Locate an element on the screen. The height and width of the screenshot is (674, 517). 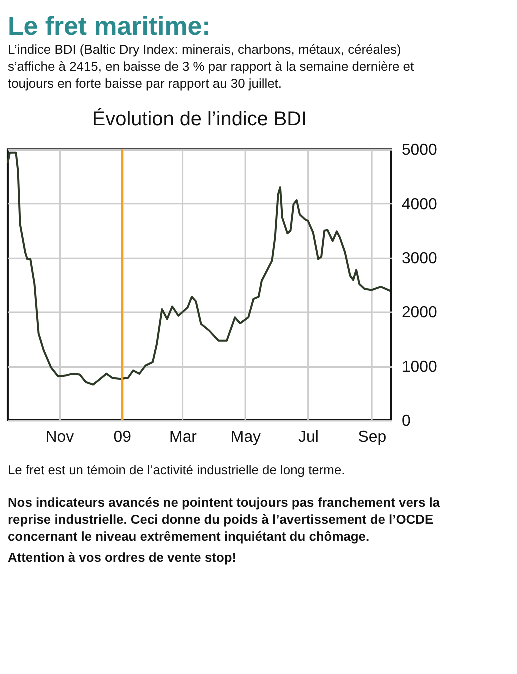
y-tick-label: 0 is located at coordinates (406, 421).